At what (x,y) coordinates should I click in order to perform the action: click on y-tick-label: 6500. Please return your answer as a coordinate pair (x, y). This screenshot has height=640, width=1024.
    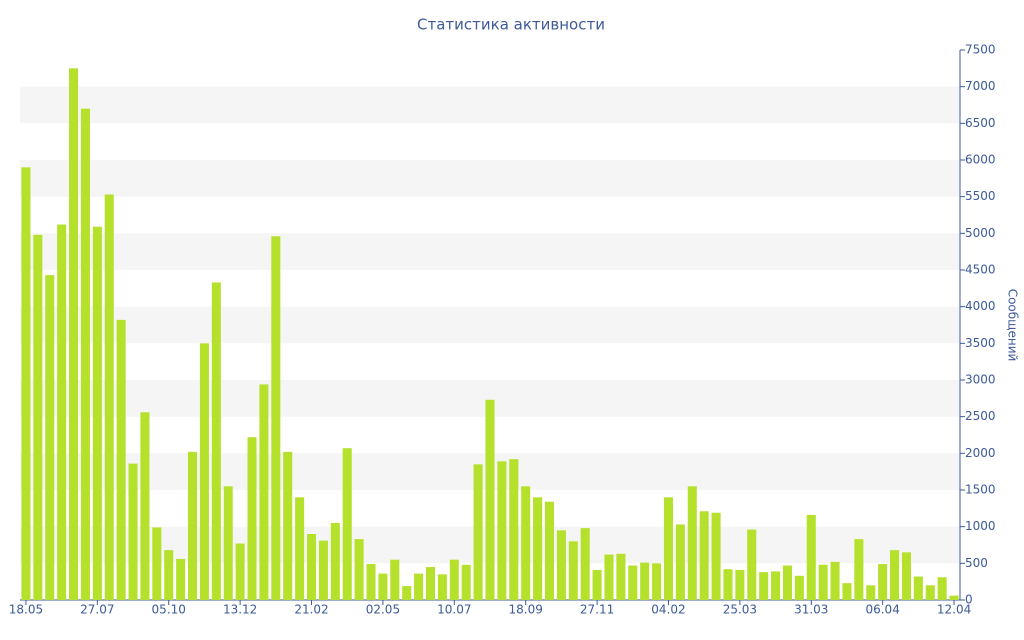
    Looking at the image, I should click on (980, 123).